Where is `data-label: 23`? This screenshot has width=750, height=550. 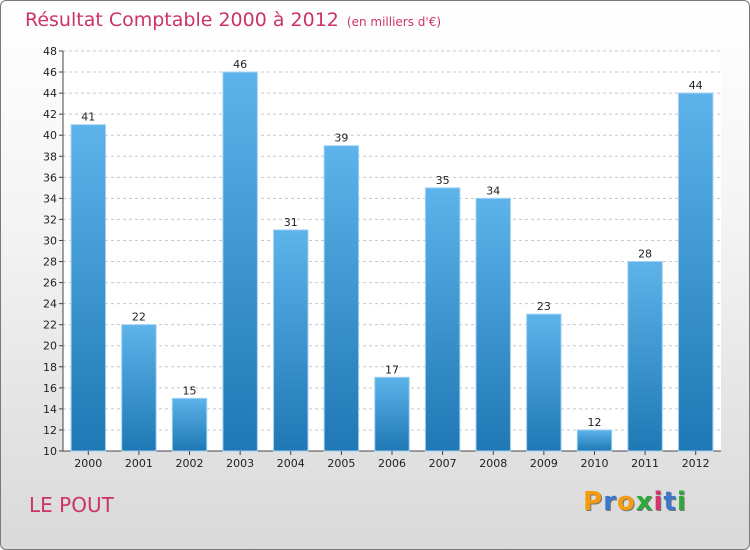 data-label: 23 is located at coordinates (544, 306).